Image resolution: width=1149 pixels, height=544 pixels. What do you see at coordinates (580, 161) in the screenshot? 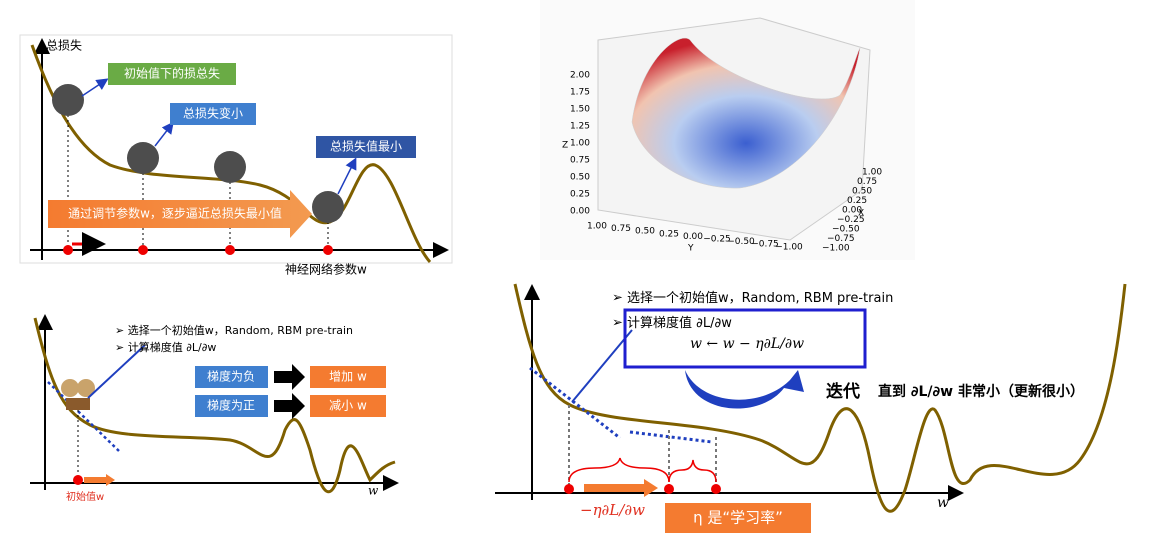
I see `z-tick-label: 0.75` at bounding box center [580, 161].